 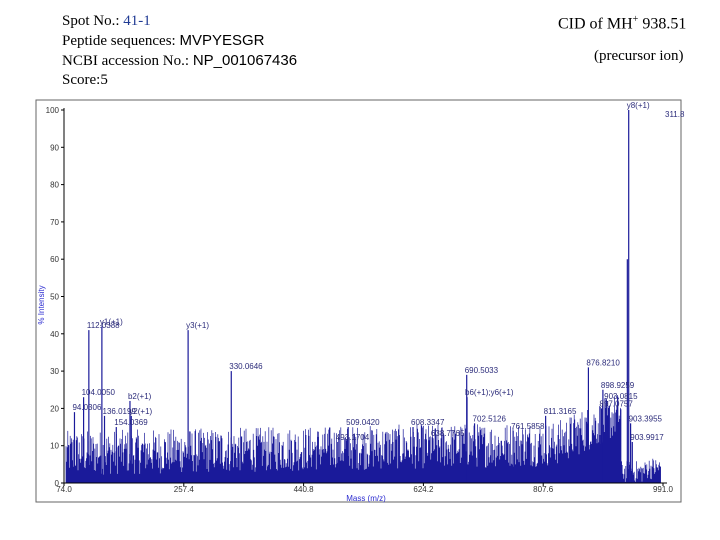 What do you see at coordinates (54, 147) in the screenshot?
I see `y-tick-label: 90` at bounding box center [54, 147].